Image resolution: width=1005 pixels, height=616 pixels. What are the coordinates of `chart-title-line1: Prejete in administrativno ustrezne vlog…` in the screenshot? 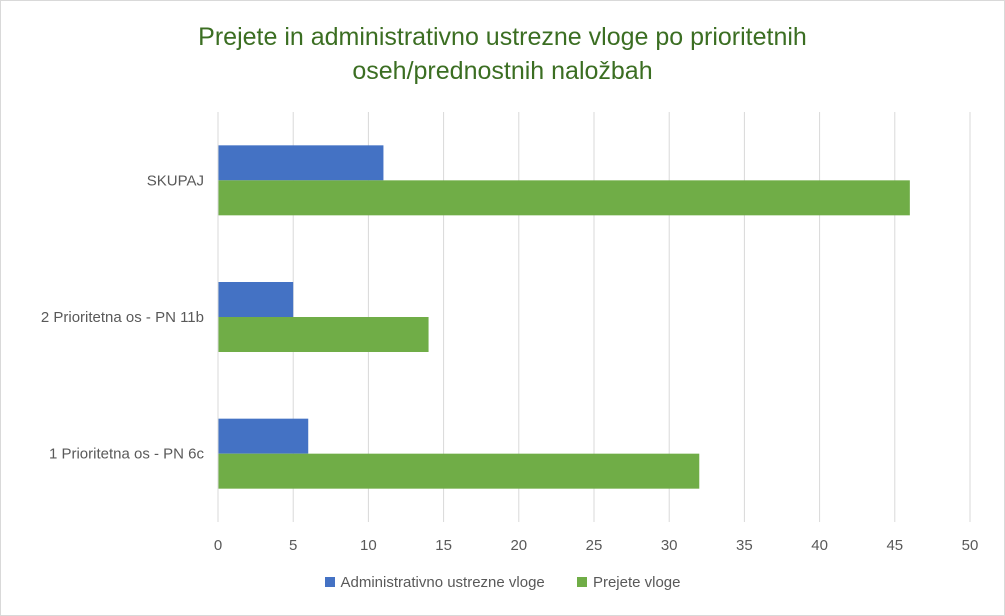 It's located at (502, 37).